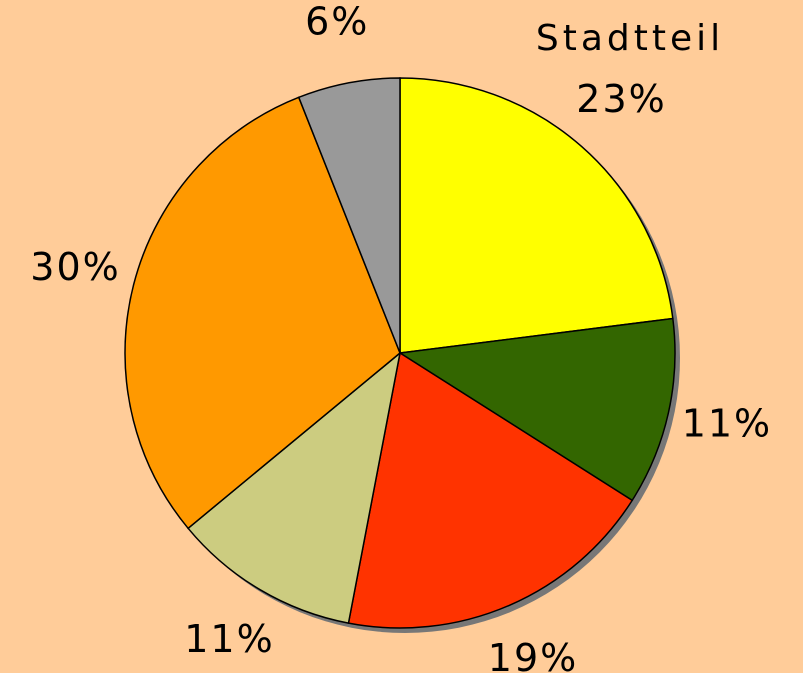 The height and width of the screenshot is (673, 803). Describe the element at coordinates (533, 654) in the screenshot. I see `slice-label: 19%` at that location.